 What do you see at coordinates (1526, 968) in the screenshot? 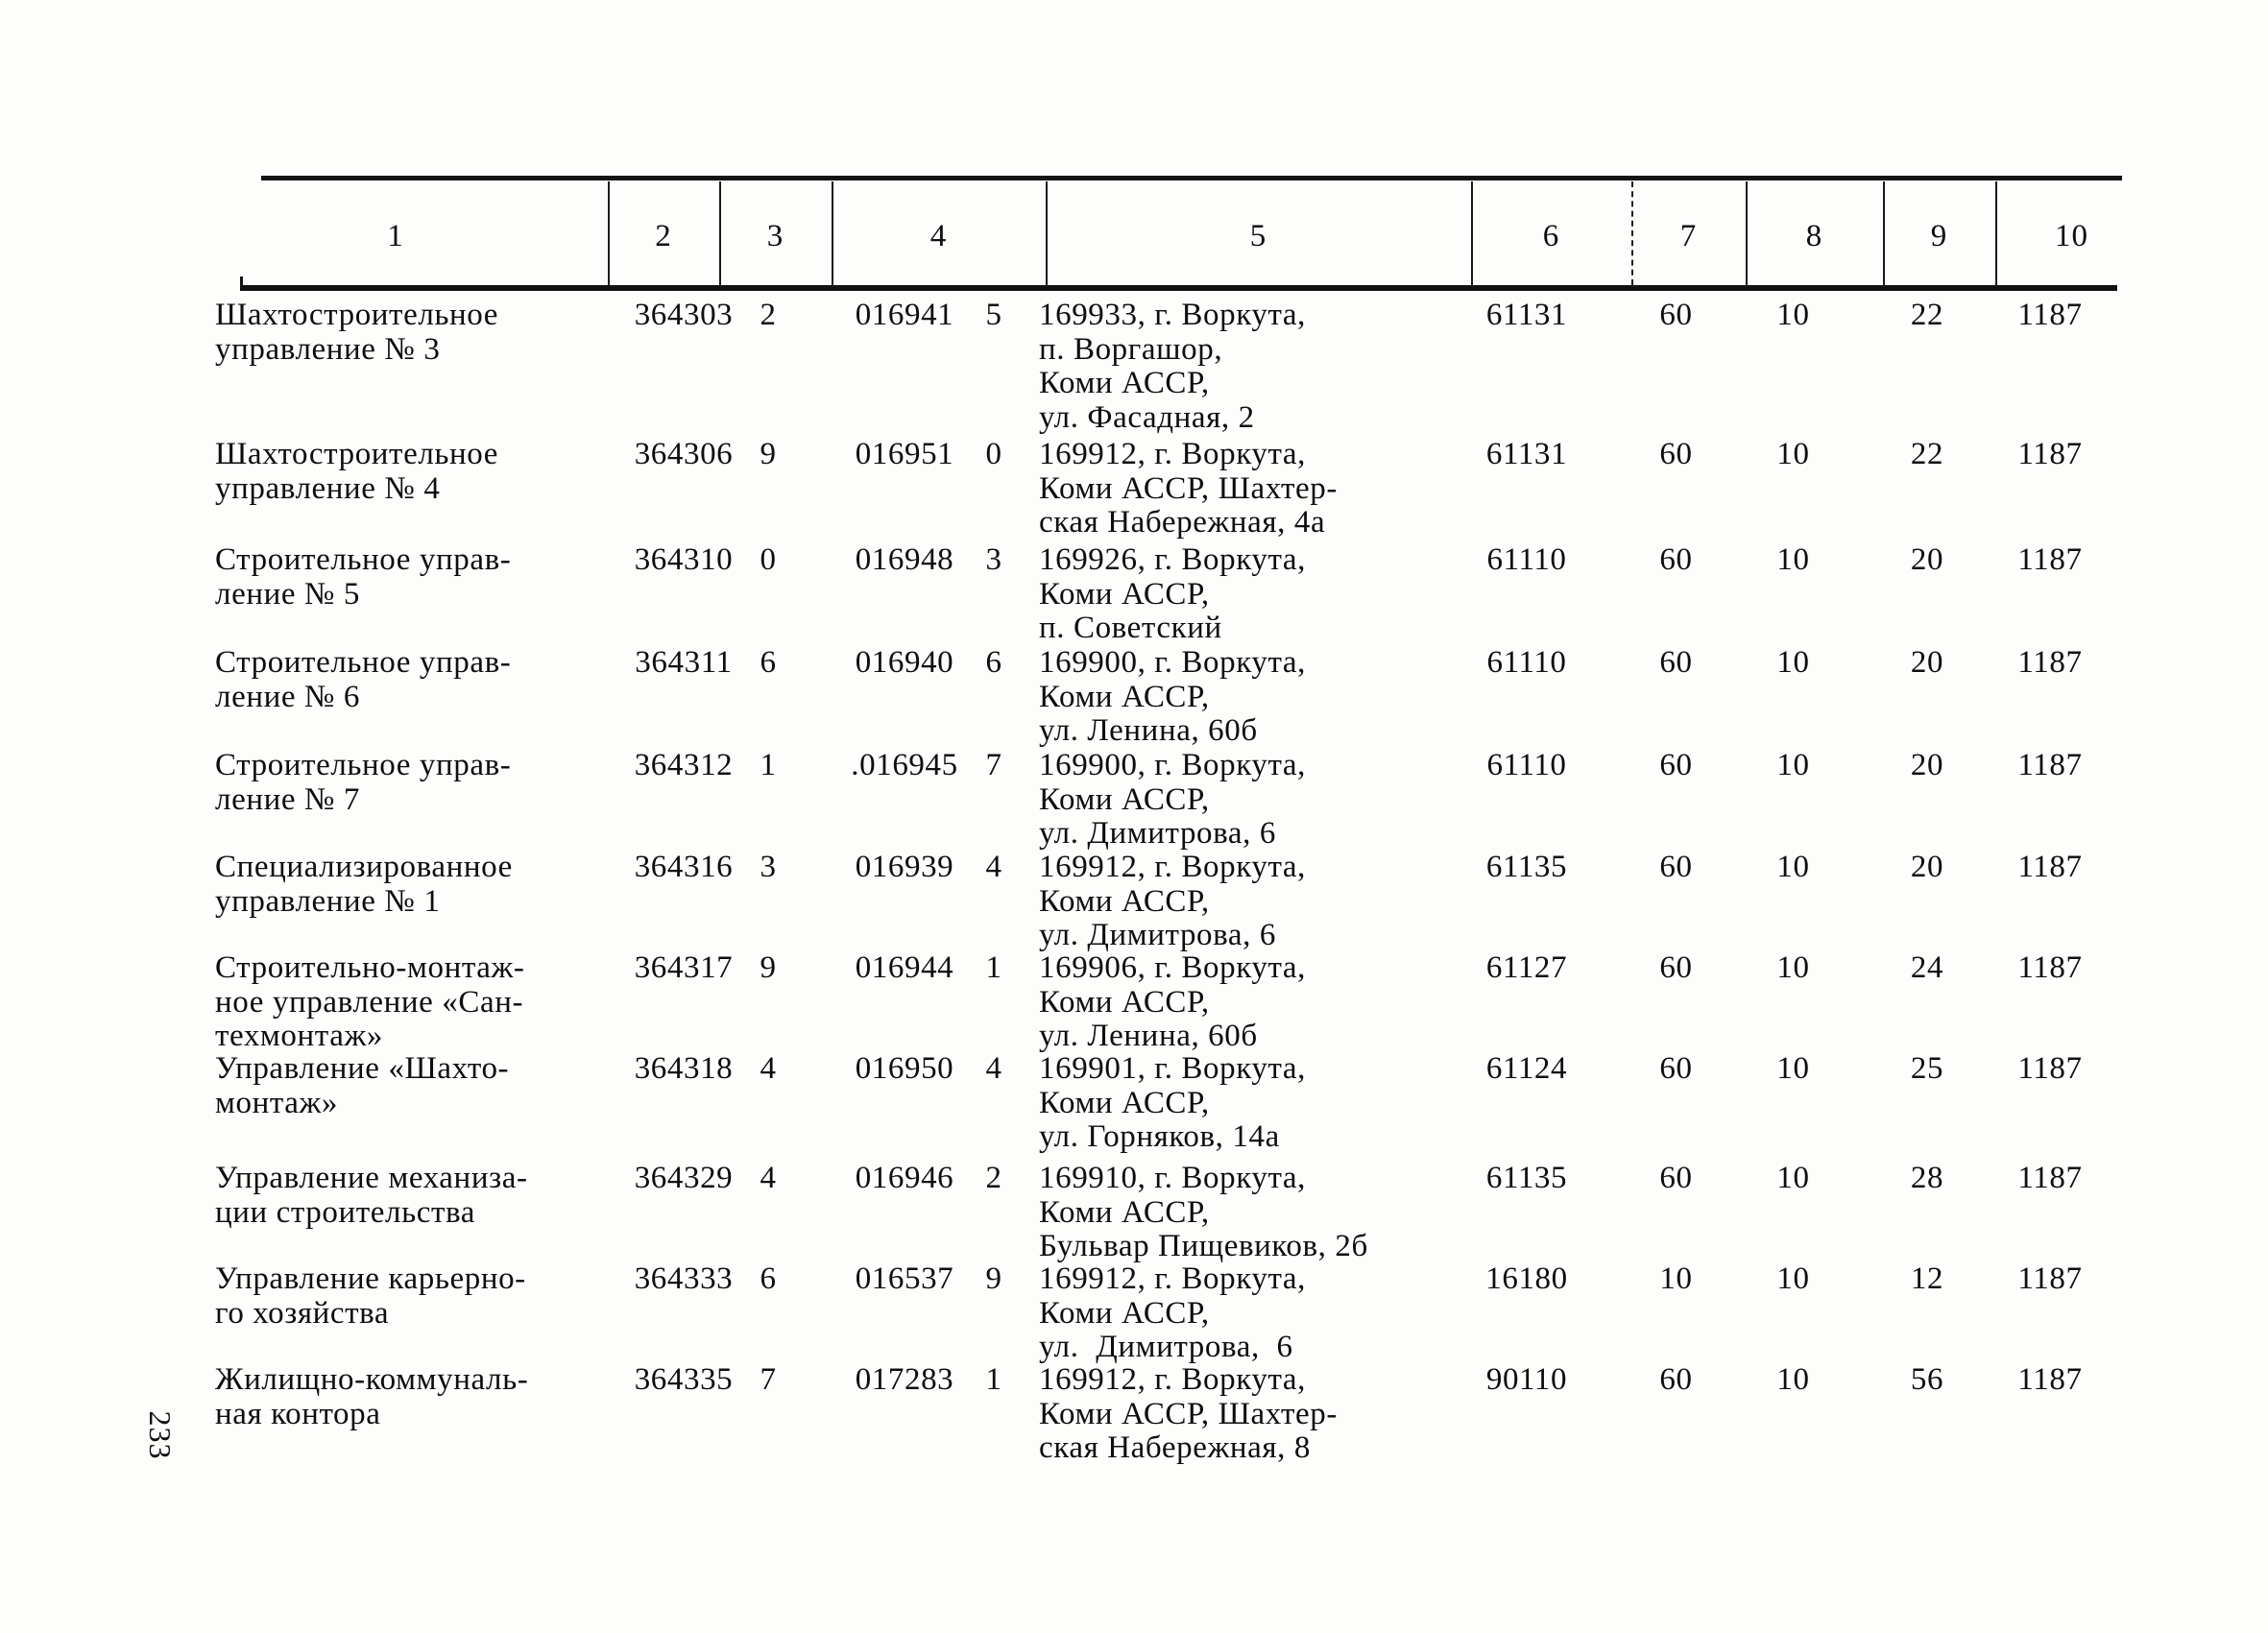
I see `col6-value: 61127` at bounding box center [1526, 968].